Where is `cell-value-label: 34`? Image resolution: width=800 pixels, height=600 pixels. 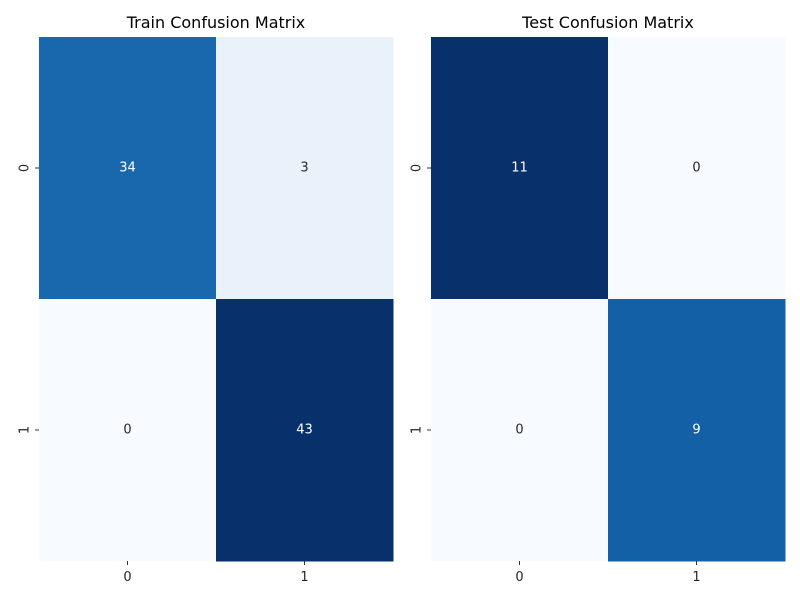 cell-value-label: 34 is located at coordinates (127, 168).